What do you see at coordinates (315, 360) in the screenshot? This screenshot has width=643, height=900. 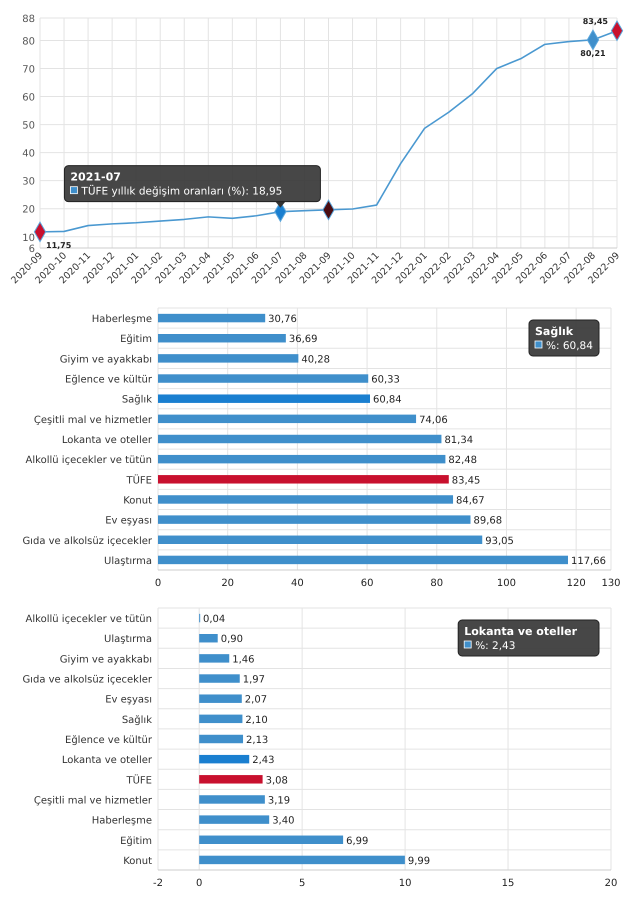 I see `data-label: 40,28` at bounding box center [315, 360].